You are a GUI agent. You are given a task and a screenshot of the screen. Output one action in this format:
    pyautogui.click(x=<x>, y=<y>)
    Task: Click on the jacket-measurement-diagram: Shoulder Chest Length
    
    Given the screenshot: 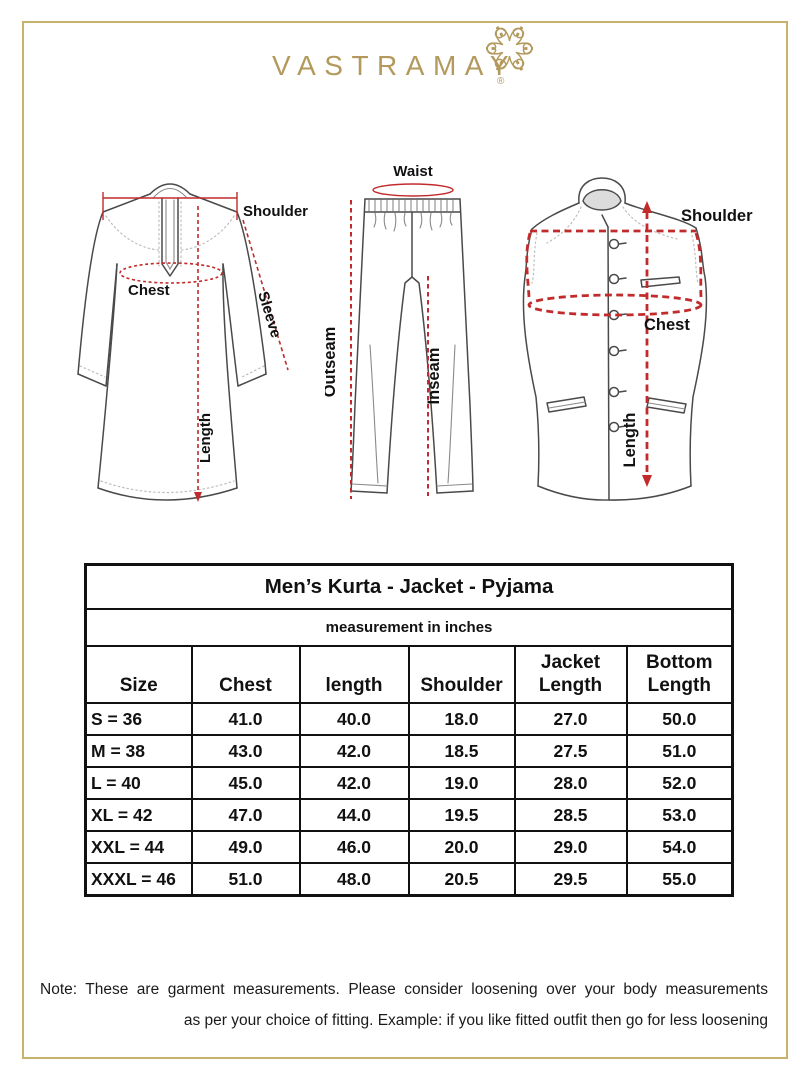 What is the action you would take?
    pyautogui.click(x=637, y=339)
    